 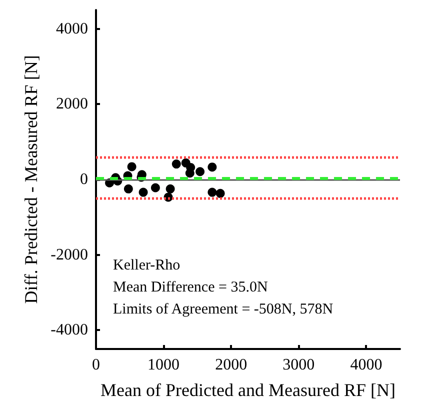 I want to click on x-tick-label: 4000, so click(x=366, y=365).